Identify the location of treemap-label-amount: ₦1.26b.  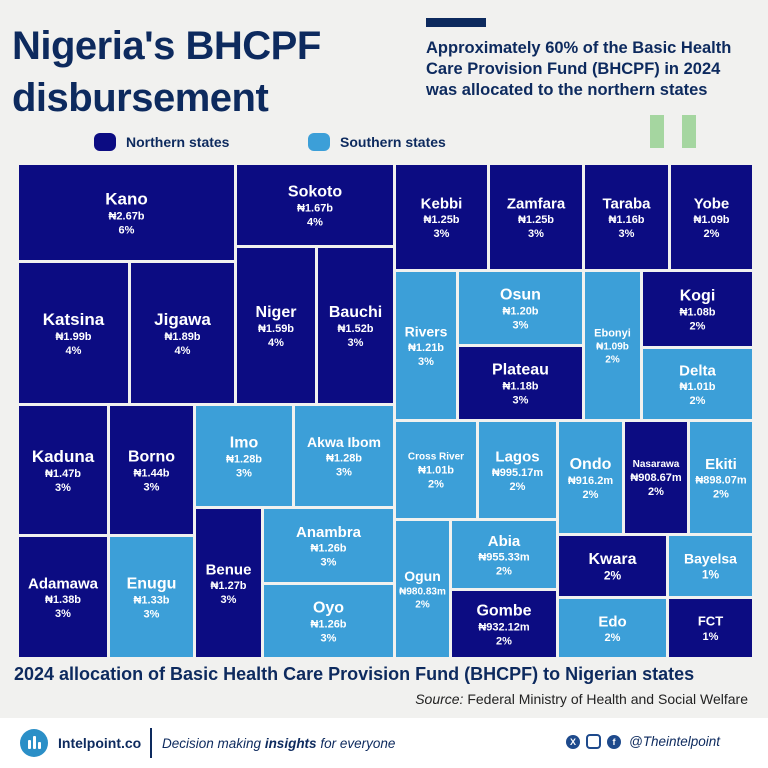
(328, 548).